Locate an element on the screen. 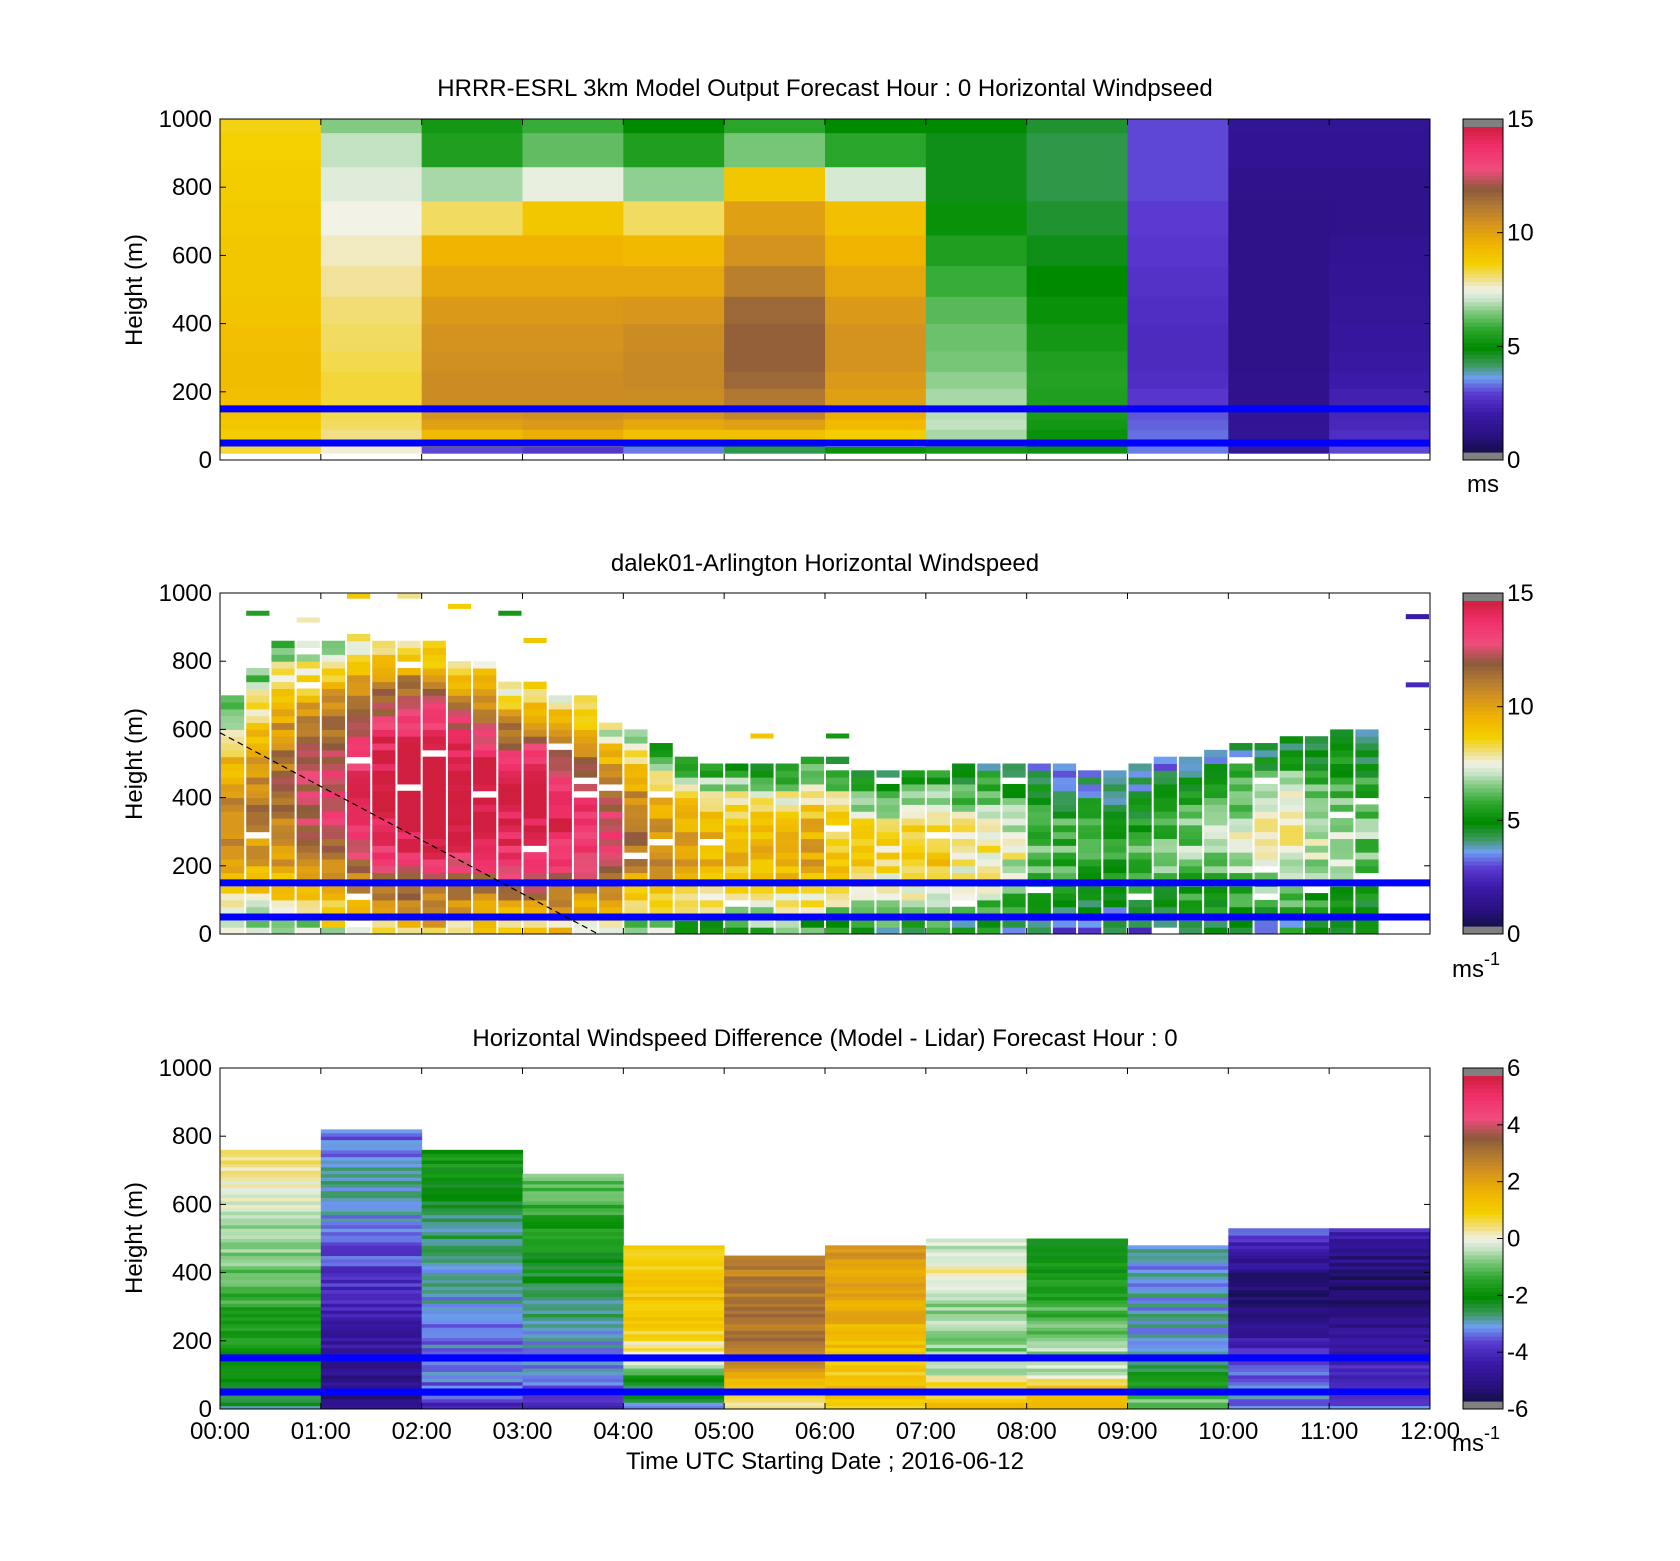 The height and width of the screenshot is (1561, 1680). y-tick-label: 0 is located at coordinates (205, 934).